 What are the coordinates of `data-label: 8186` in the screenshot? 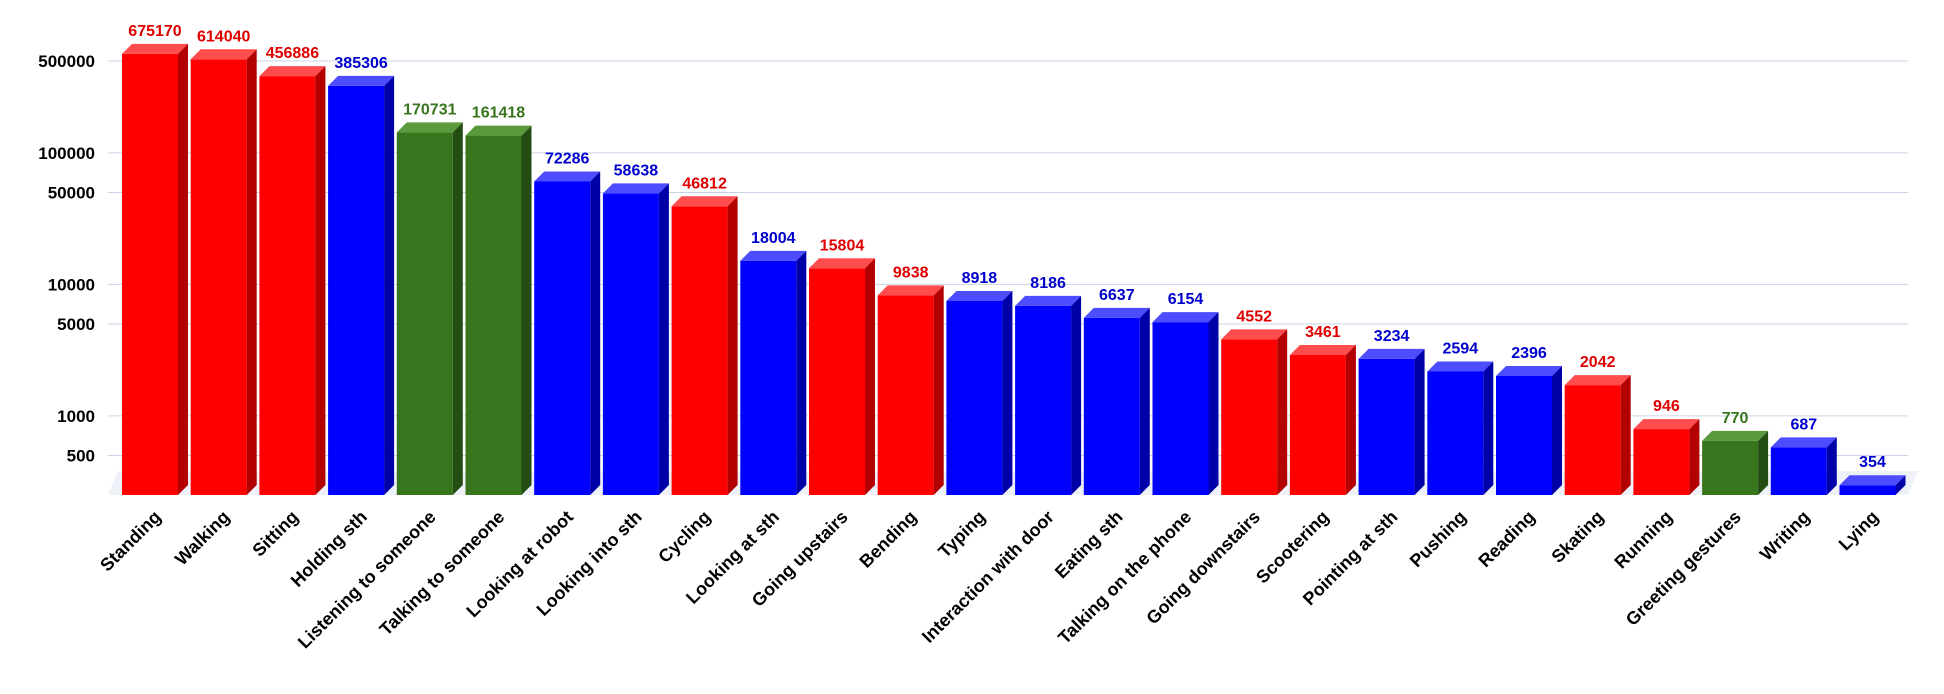 It's located at (1048, 283).